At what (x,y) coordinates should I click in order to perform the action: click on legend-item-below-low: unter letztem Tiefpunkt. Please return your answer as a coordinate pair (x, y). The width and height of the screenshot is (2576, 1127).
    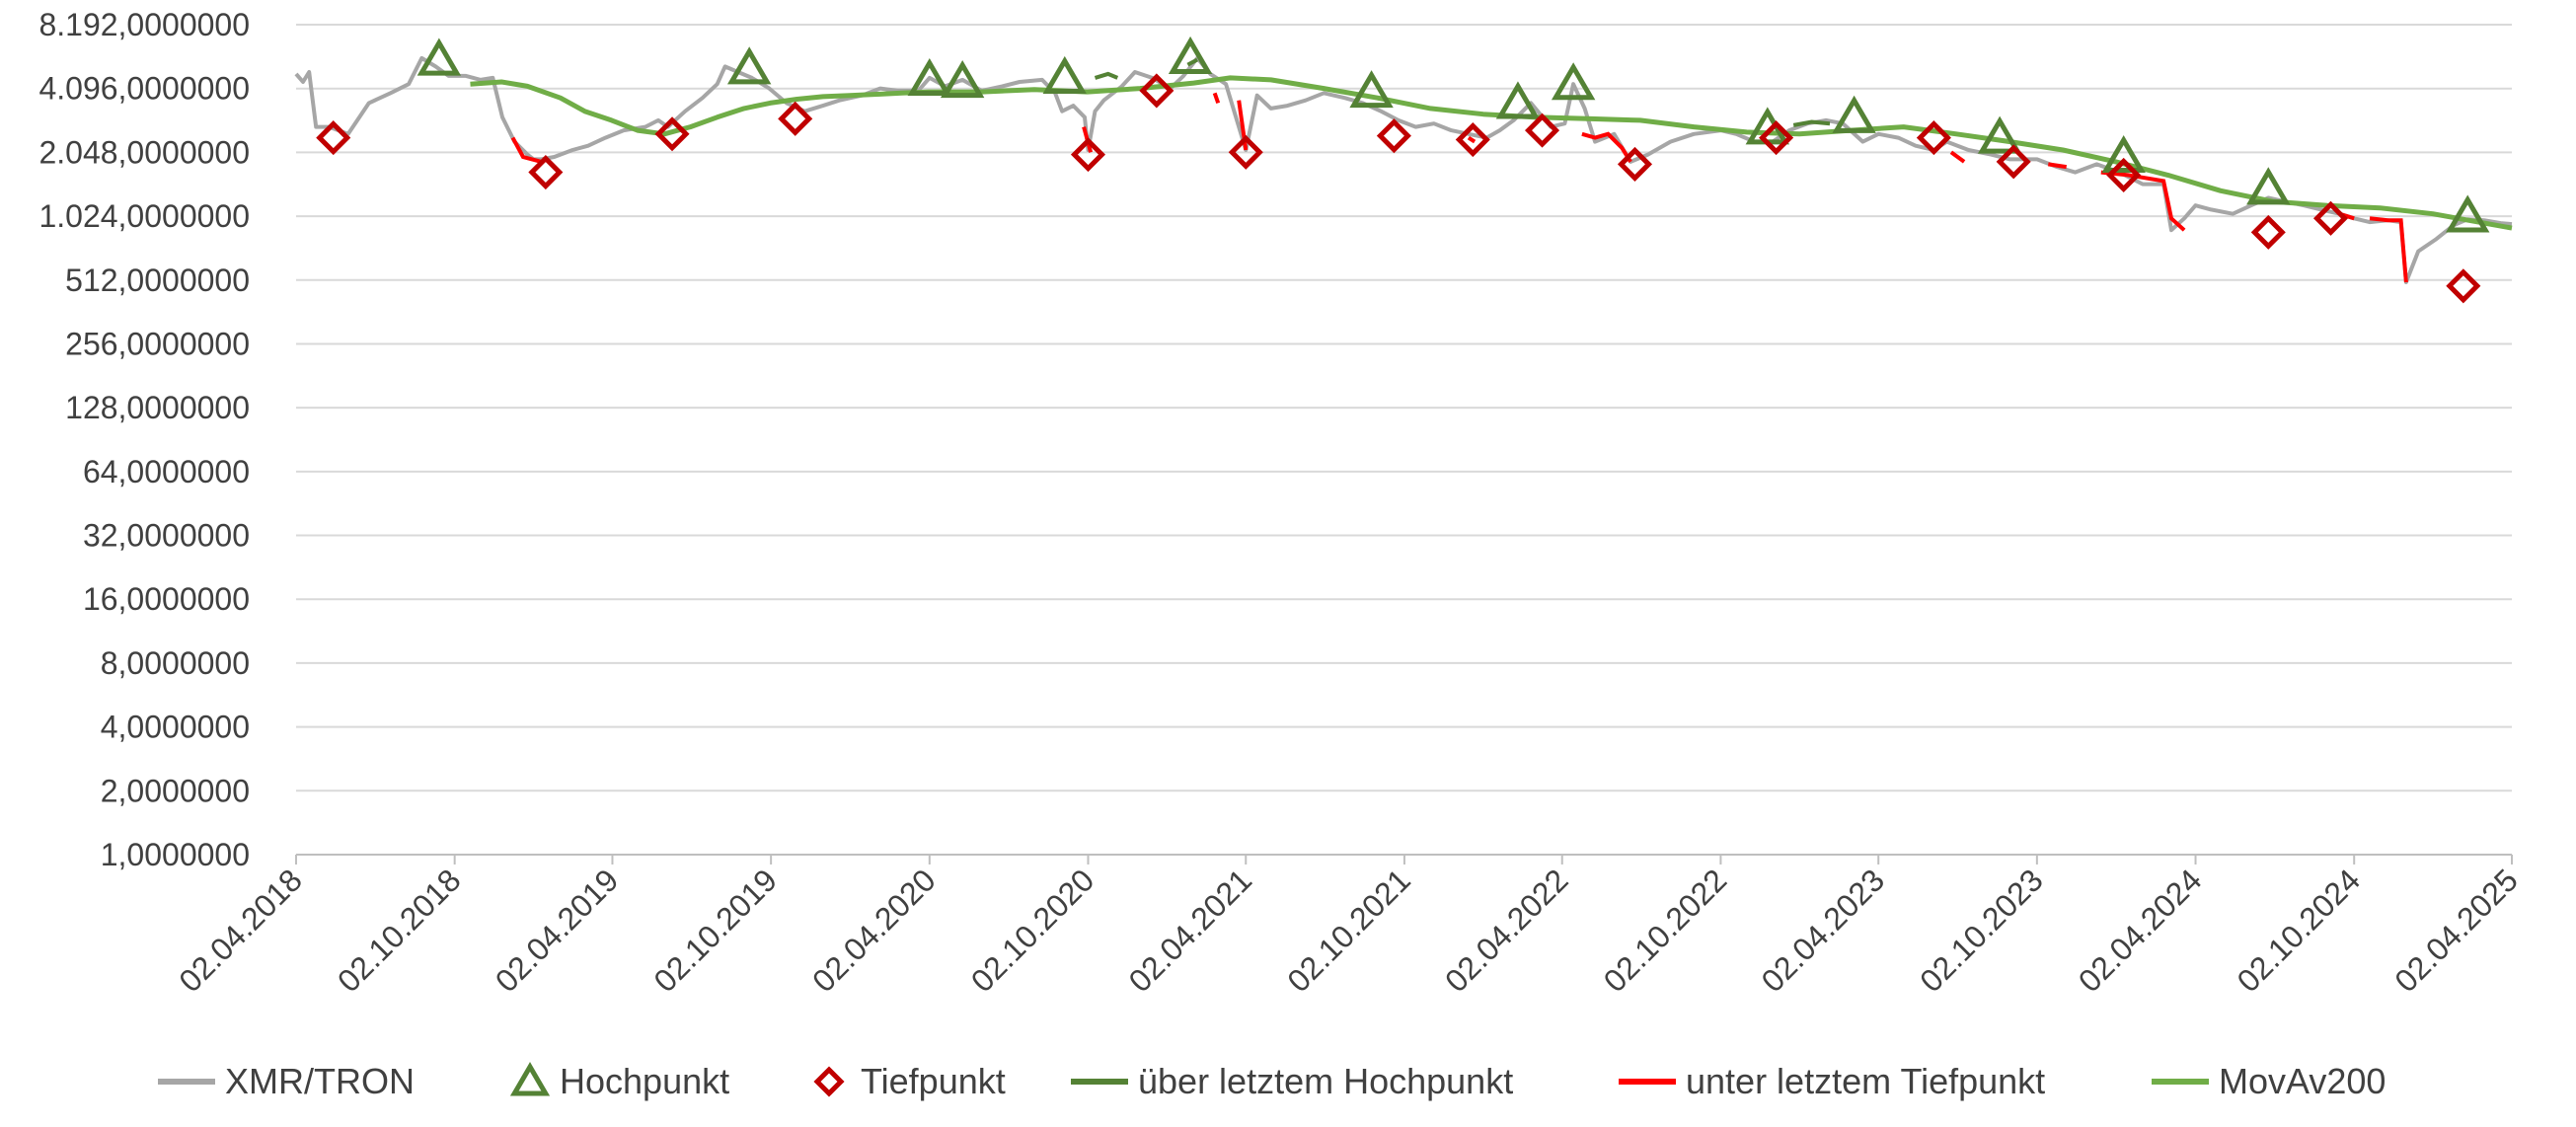
    Looking at the image, I should click on (1832, 1081).